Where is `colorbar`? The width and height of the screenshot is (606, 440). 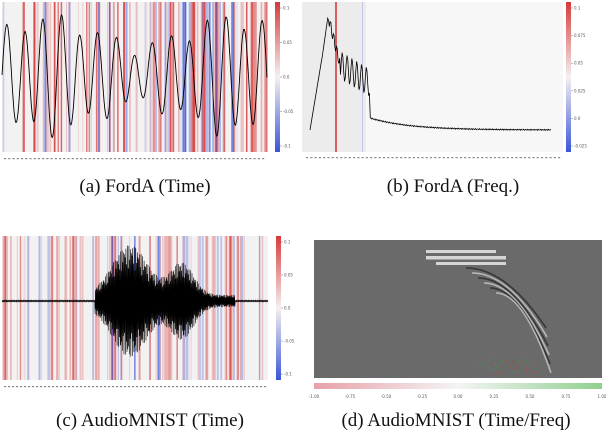
colorbar is located at coordinates (277, 77).